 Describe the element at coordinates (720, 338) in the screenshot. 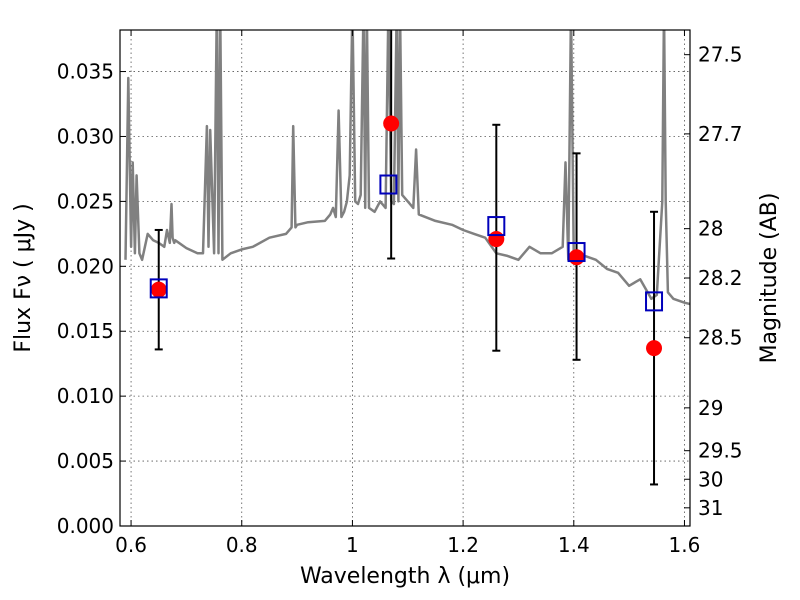

I see `right-tick-label: 28.5` at that location.